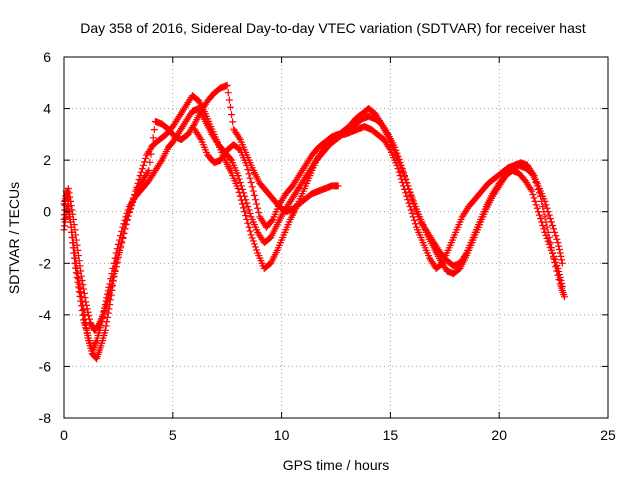 The width and height of the screenshot is (640, 480). What do you see at coordinates (14, 238) in the screenshot?
I see `y-axis-label: SDTVAR / TECUs` at bounding box center [14, 238].